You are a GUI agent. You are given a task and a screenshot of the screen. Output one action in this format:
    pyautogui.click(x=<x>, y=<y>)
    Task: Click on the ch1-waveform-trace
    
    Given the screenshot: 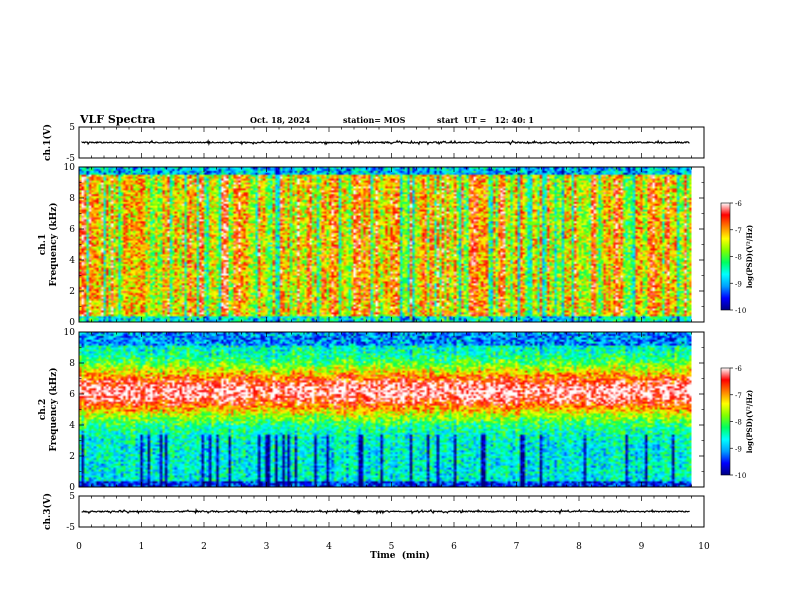 What is the action you would take?
    pyautogui.click(x=385, y=142)
    